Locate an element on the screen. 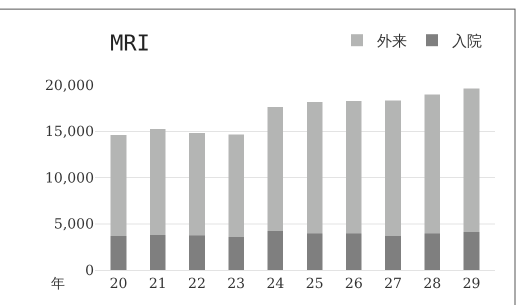 This screenshot has height=305, width=520. x-axis-title: 年 is located at coordinates (58, 284).